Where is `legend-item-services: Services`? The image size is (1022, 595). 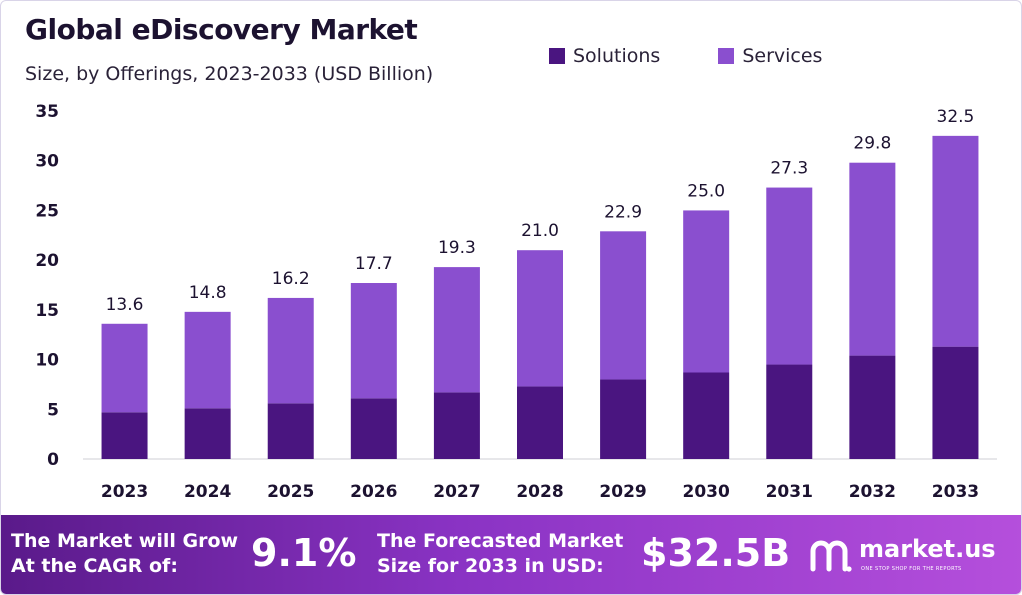
legend-item-services: Services is located at coordinates (770, 56).